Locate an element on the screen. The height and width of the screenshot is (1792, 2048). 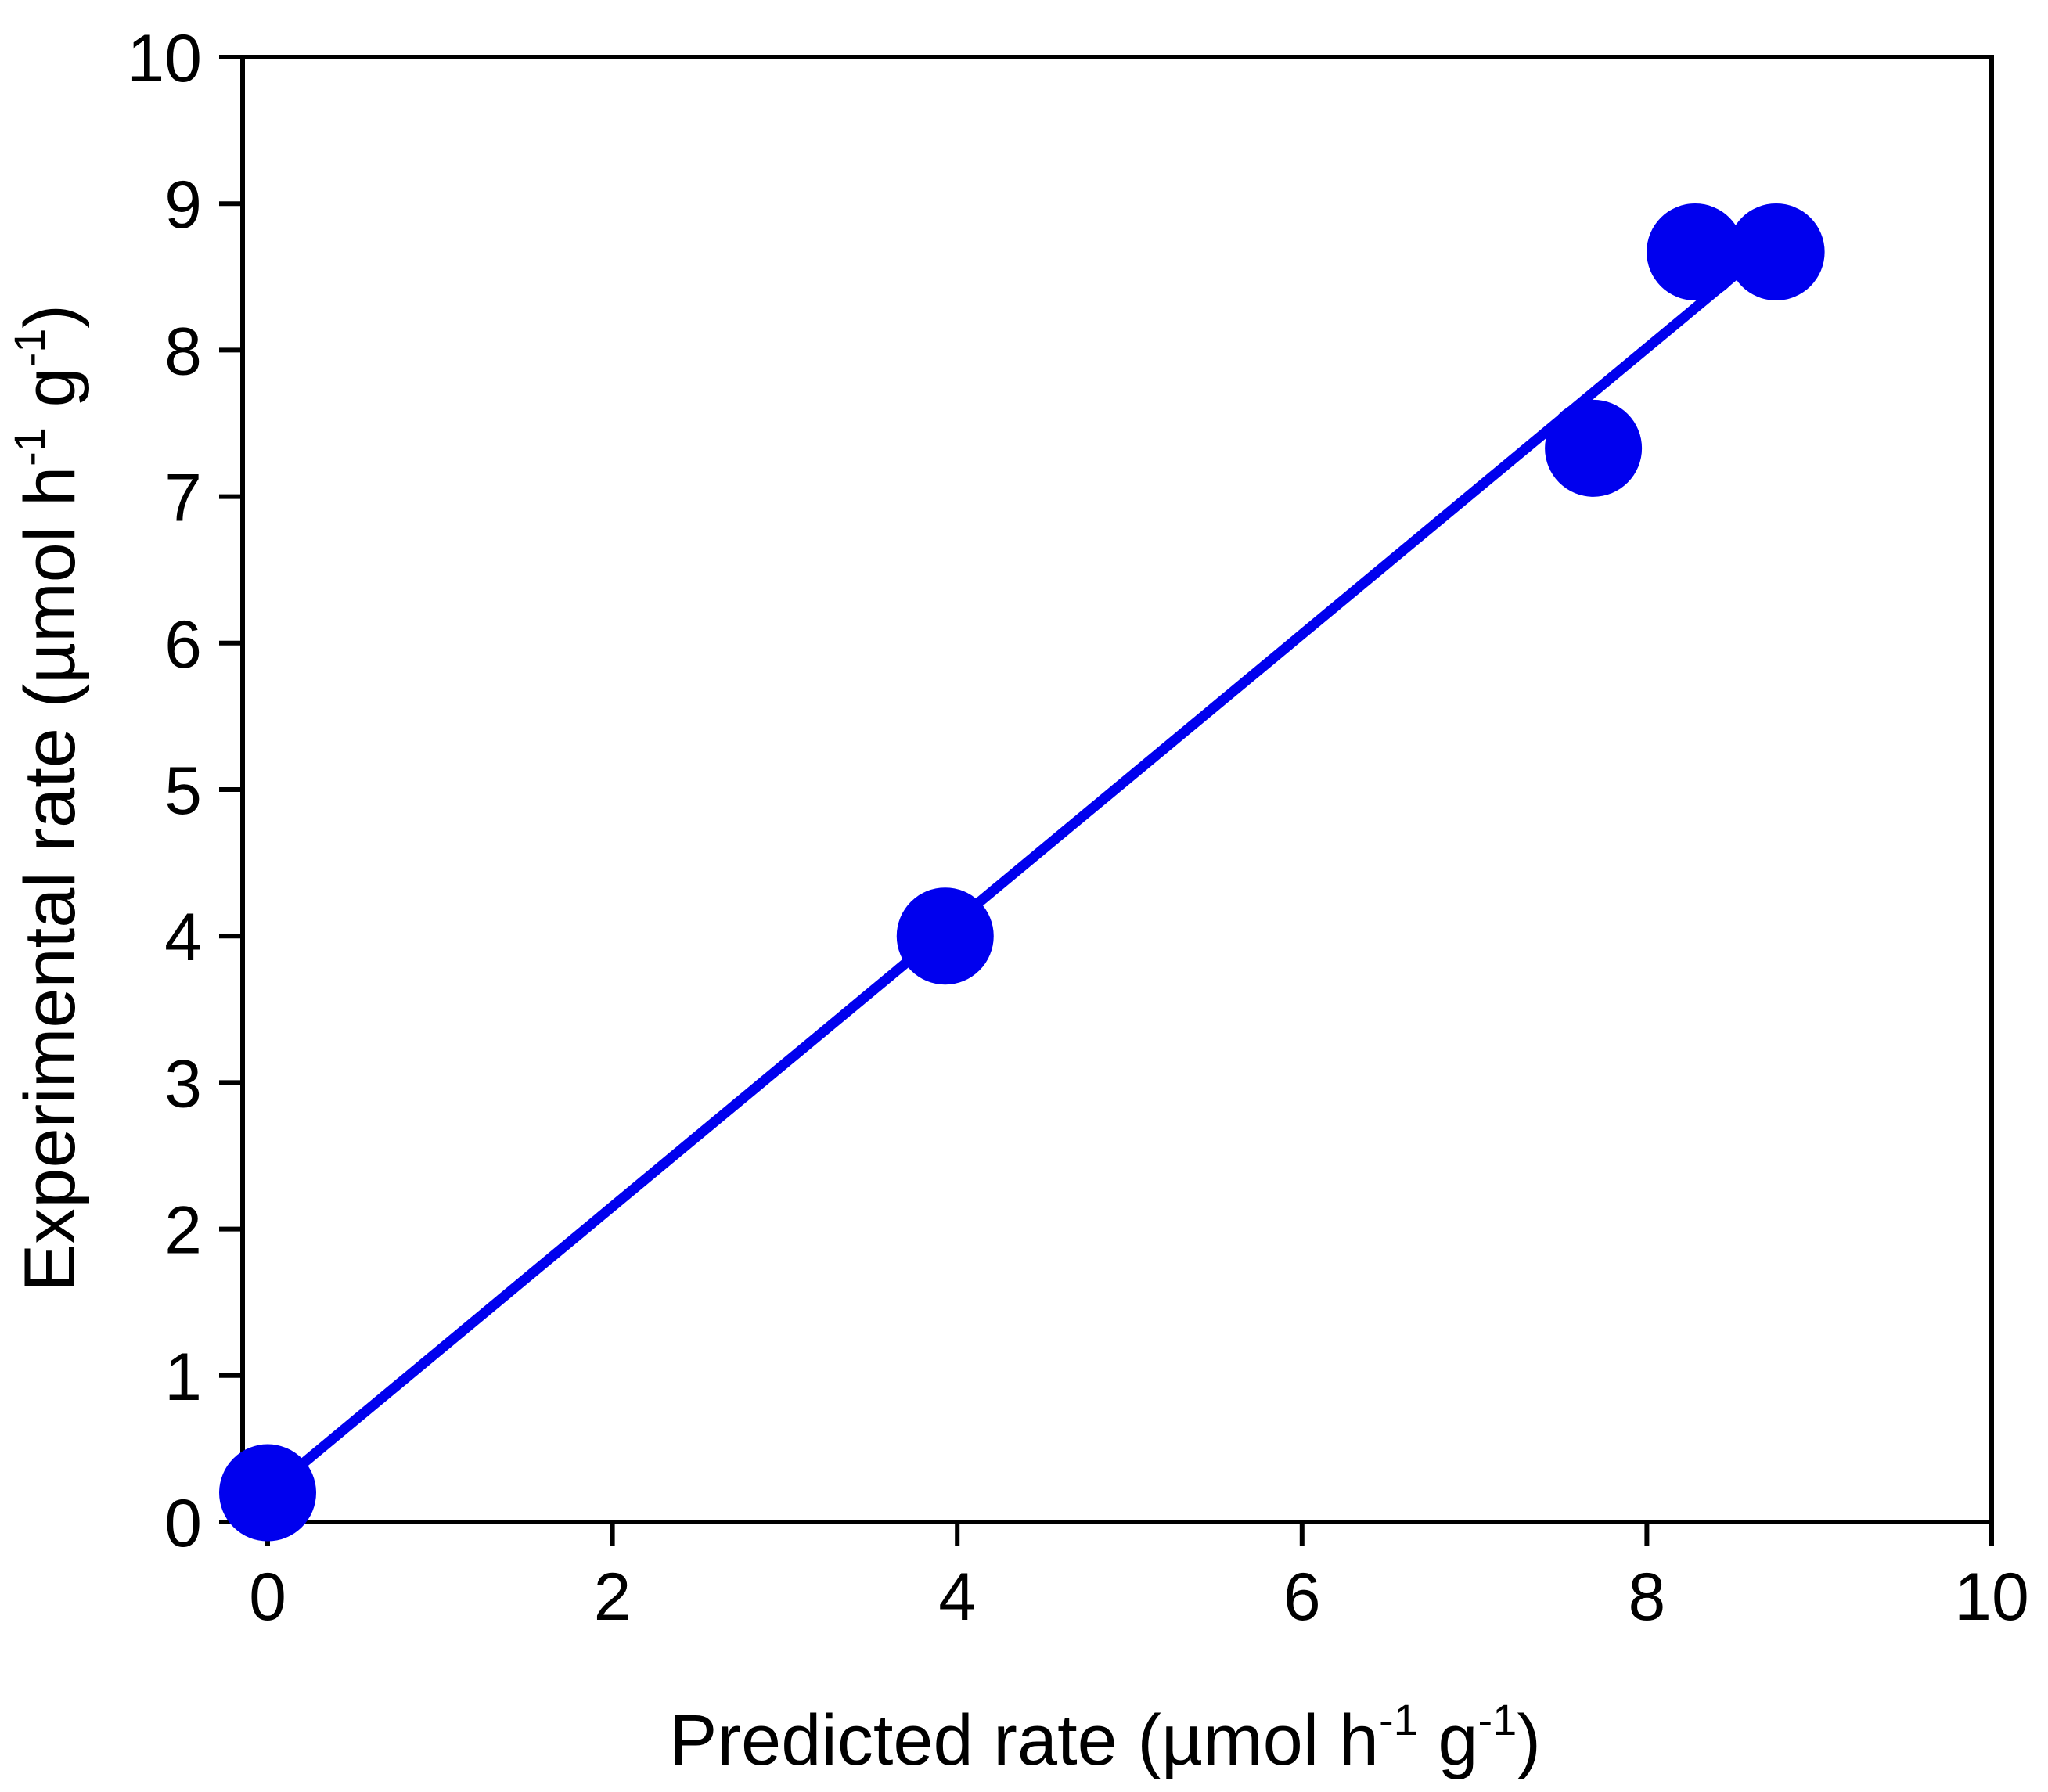
y-axis-title-sup1: -1 is located at coordinates (29, 447).